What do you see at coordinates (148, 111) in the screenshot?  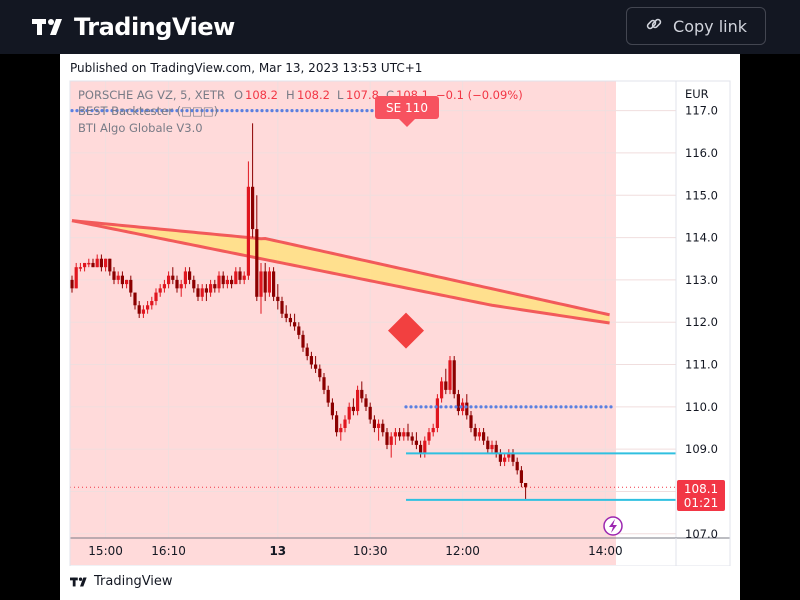 I see `legend-indicator-1: BEST Backtester (□□□)` at bounding box center [148, 111].